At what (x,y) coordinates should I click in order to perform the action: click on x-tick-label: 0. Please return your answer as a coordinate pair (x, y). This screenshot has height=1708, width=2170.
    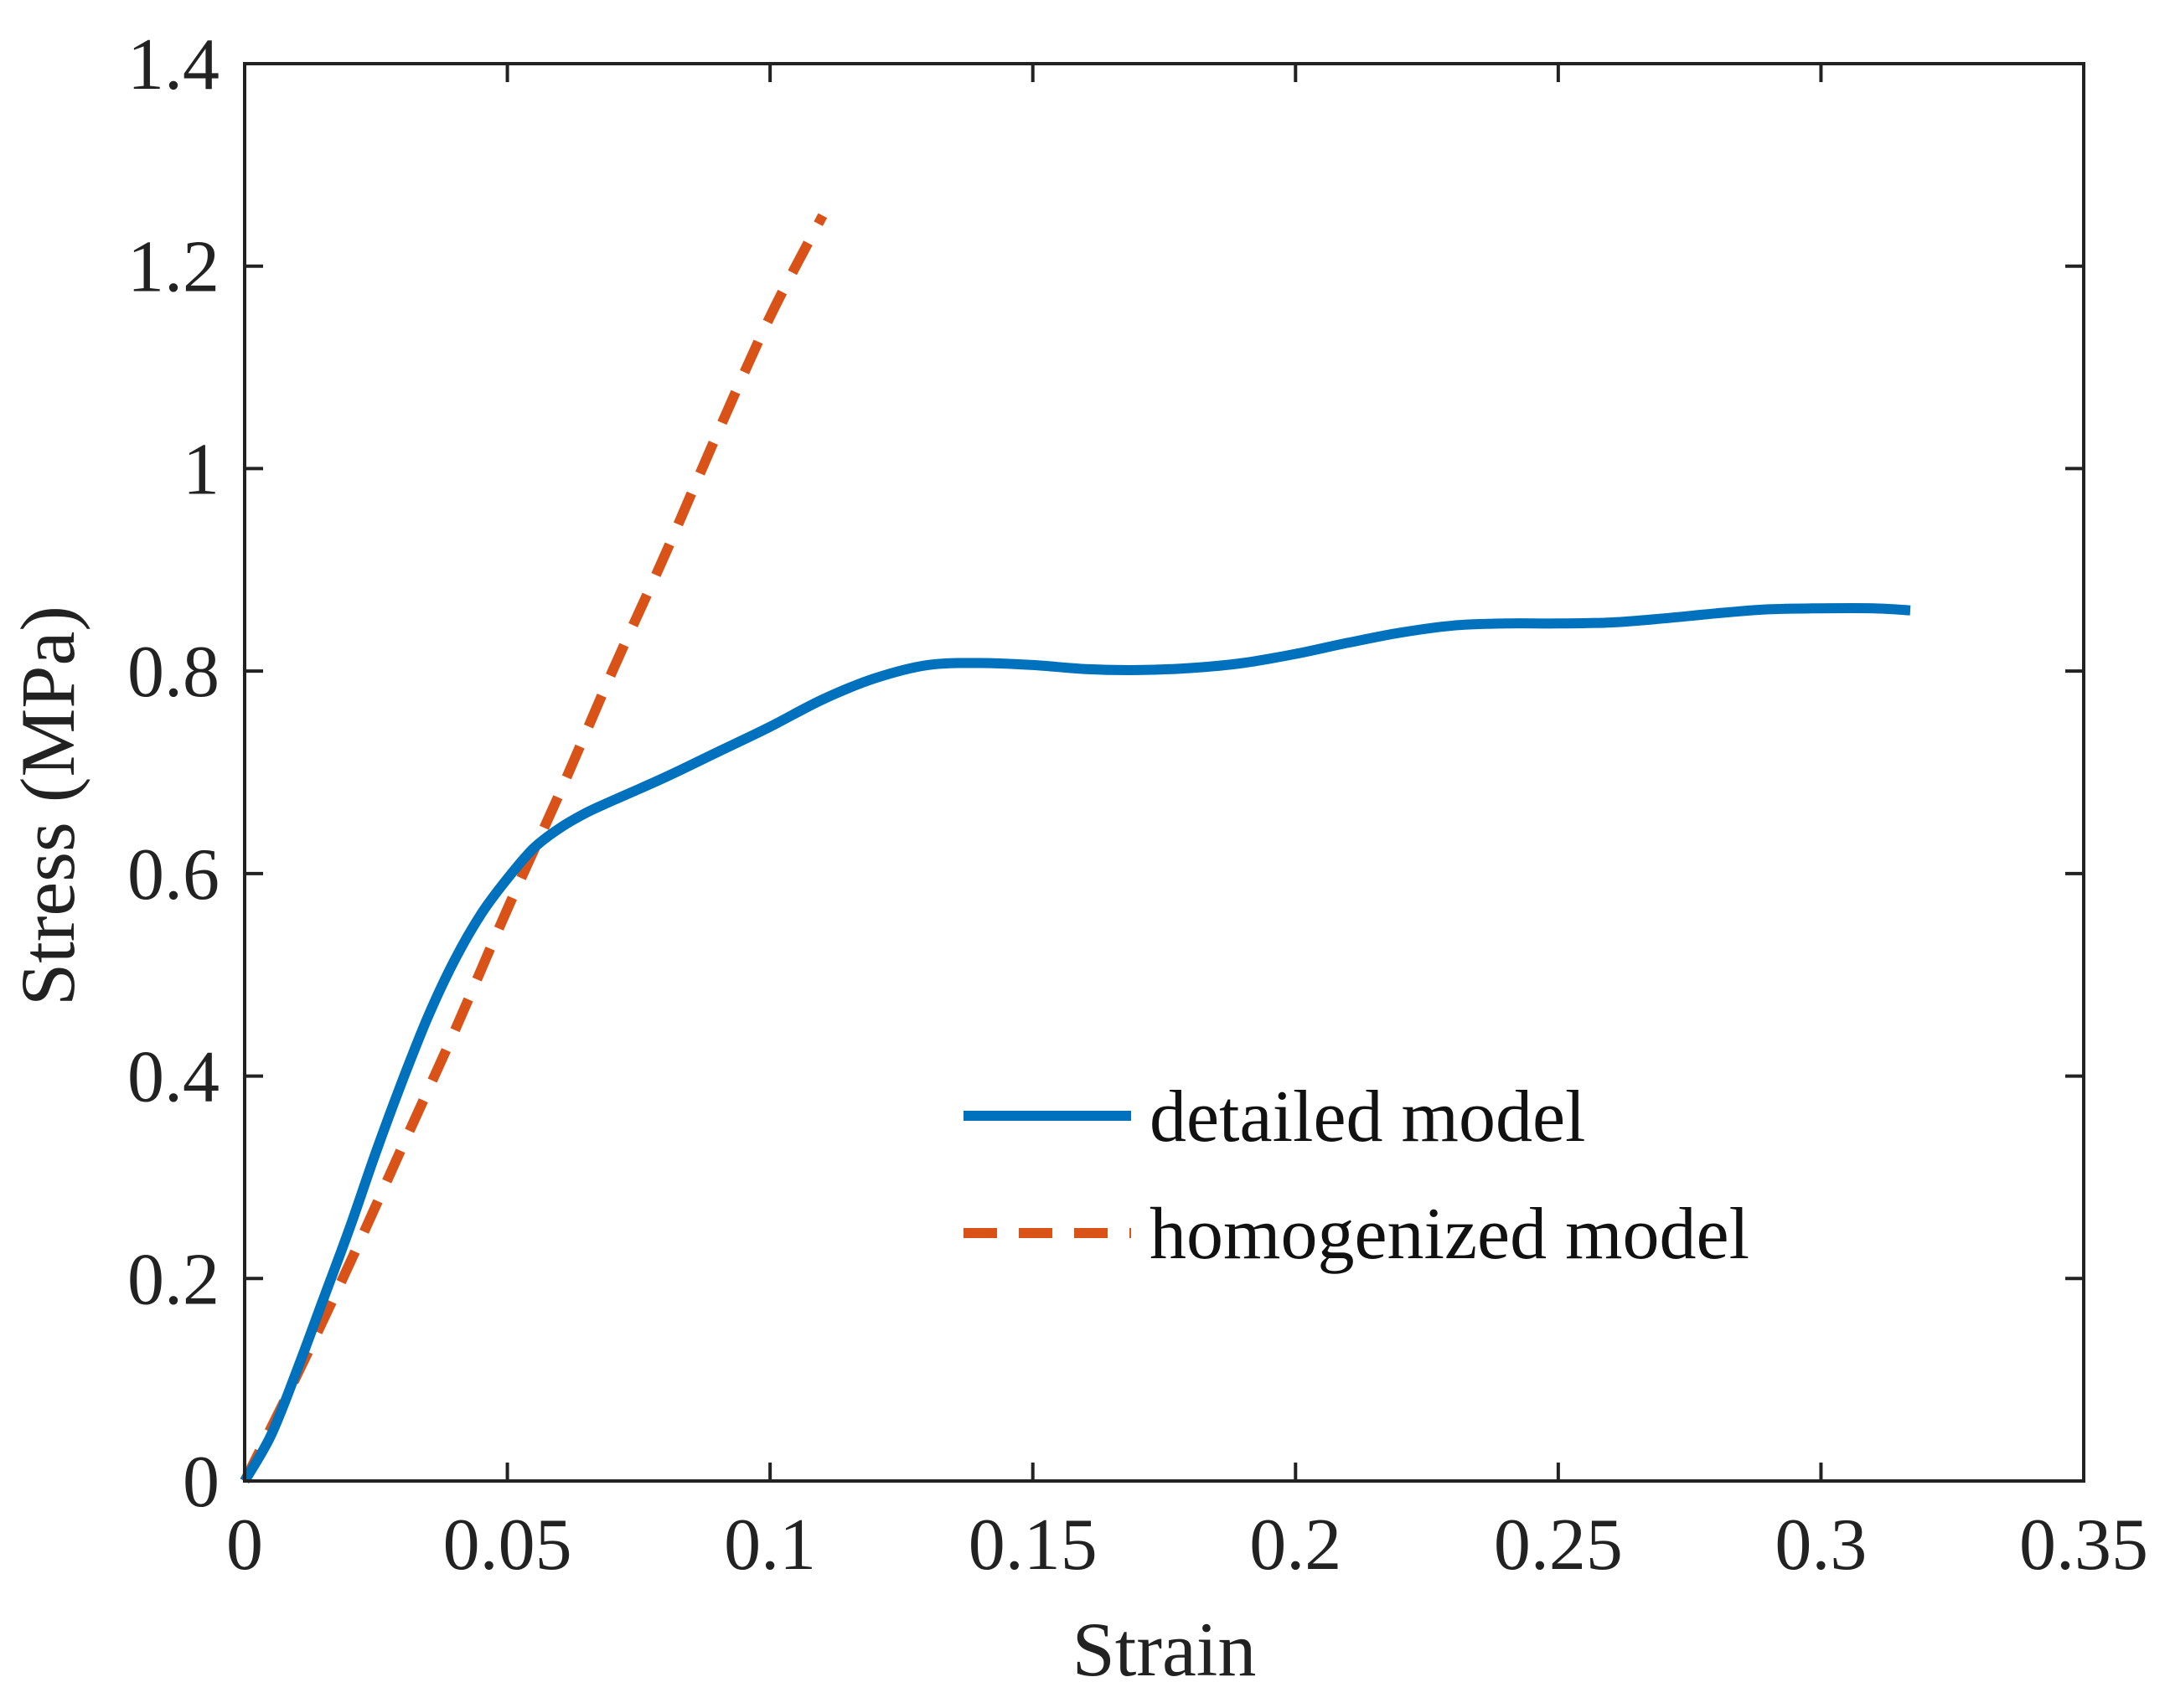
    Looking at the image, I should click on (244, 1545).